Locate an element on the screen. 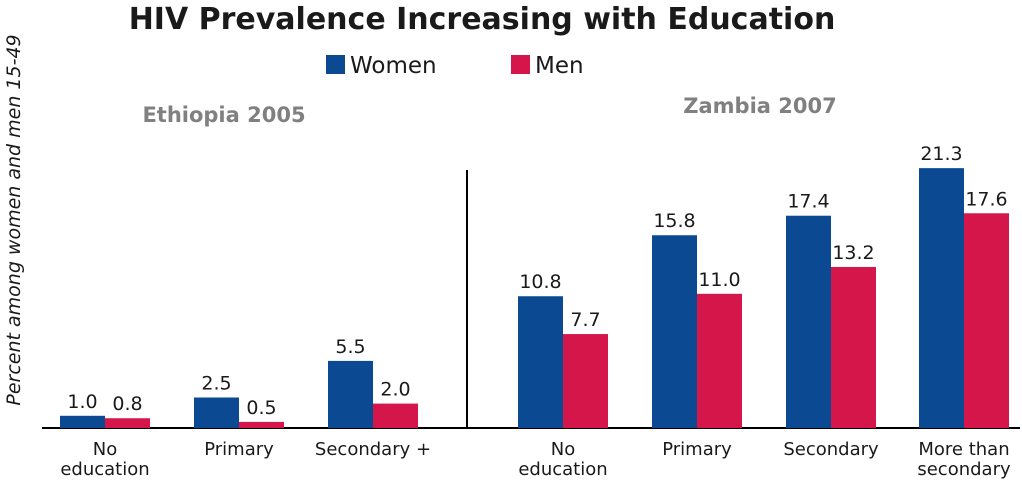 This screenshot has width=1022, height=482. legend-swatch-women is located at coordinates (335, 64).